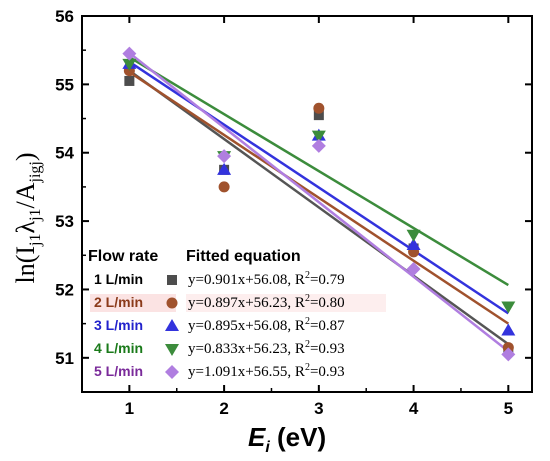 The width and height of the screenshot is (550, 461). Describe the element at coordinates (327, 280) in the screenshot. I see `legend-equation-r2: =0.79` at that location.